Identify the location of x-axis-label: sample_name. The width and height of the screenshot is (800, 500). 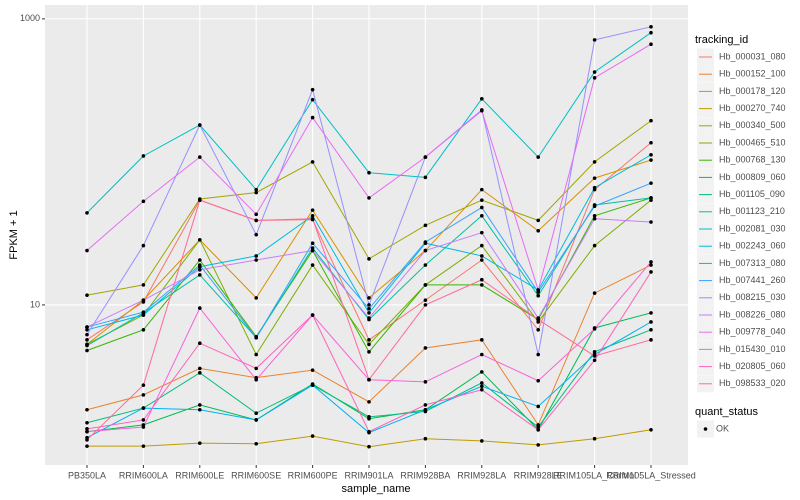
(375, 489).